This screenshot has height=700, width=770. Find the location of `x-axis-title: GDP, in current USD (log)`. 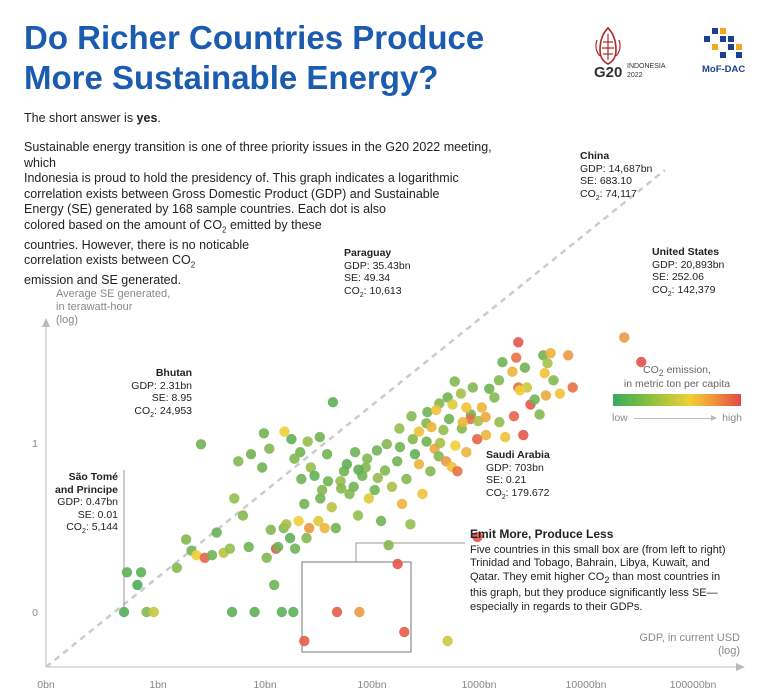

x-axis-title: GDP, in current USD (log) is located at coordinates (680, 645).